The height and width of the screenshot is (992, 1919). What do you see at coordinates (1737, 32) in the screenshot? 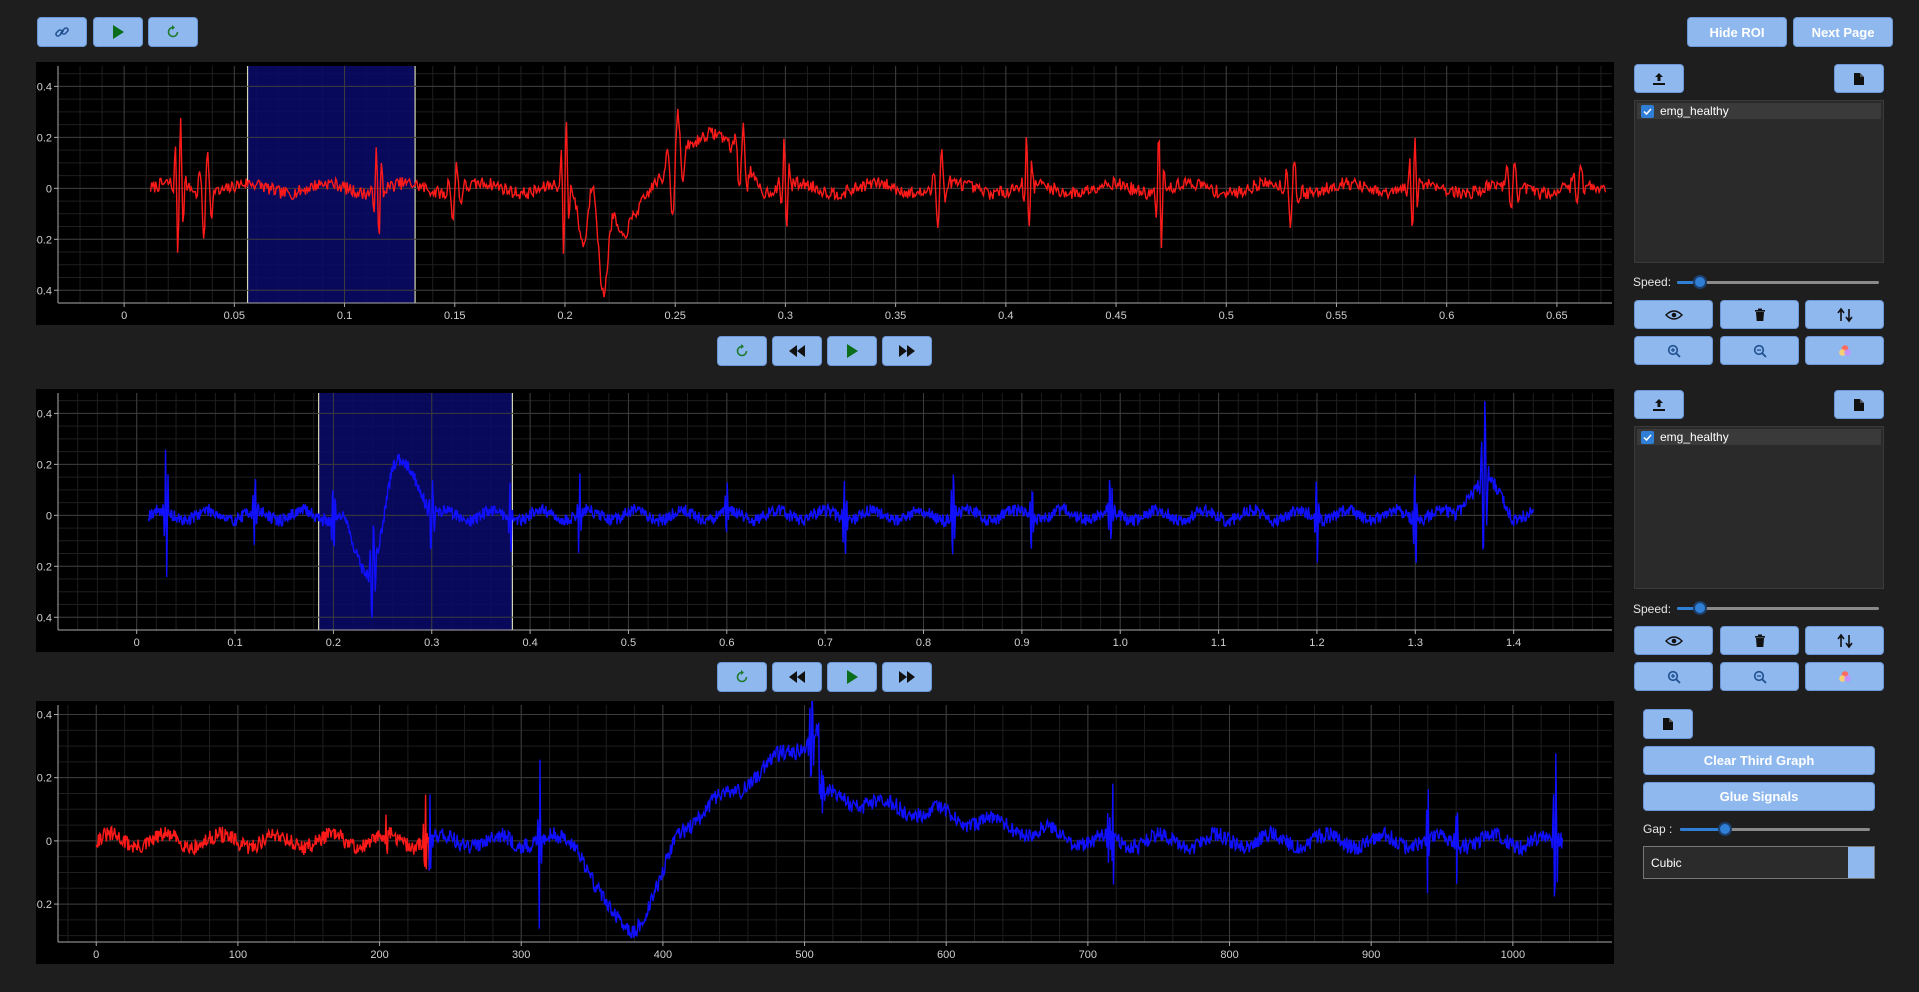
I see `hide-roi-button: Hide ROI` at bounding box center [1737, 32].